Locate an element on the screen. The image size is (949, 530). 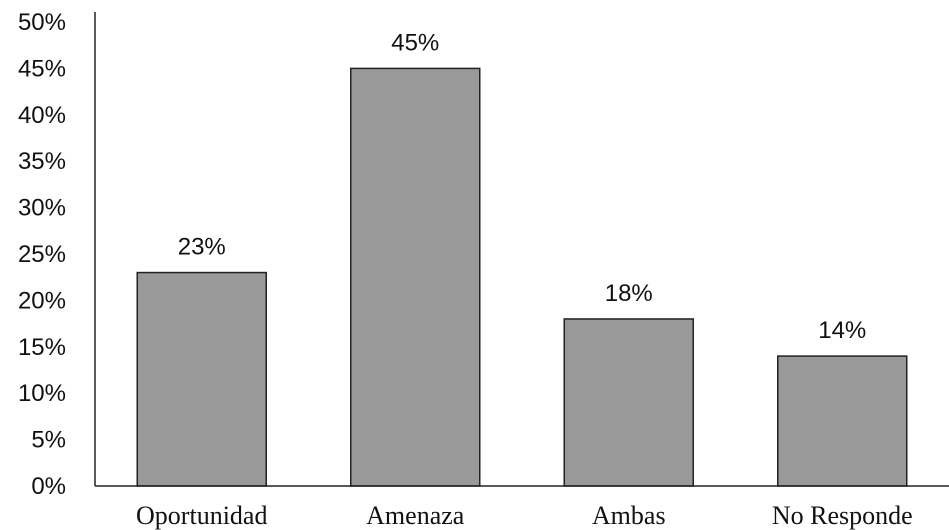
bar-amenaza is located at coordinates (415, 277).